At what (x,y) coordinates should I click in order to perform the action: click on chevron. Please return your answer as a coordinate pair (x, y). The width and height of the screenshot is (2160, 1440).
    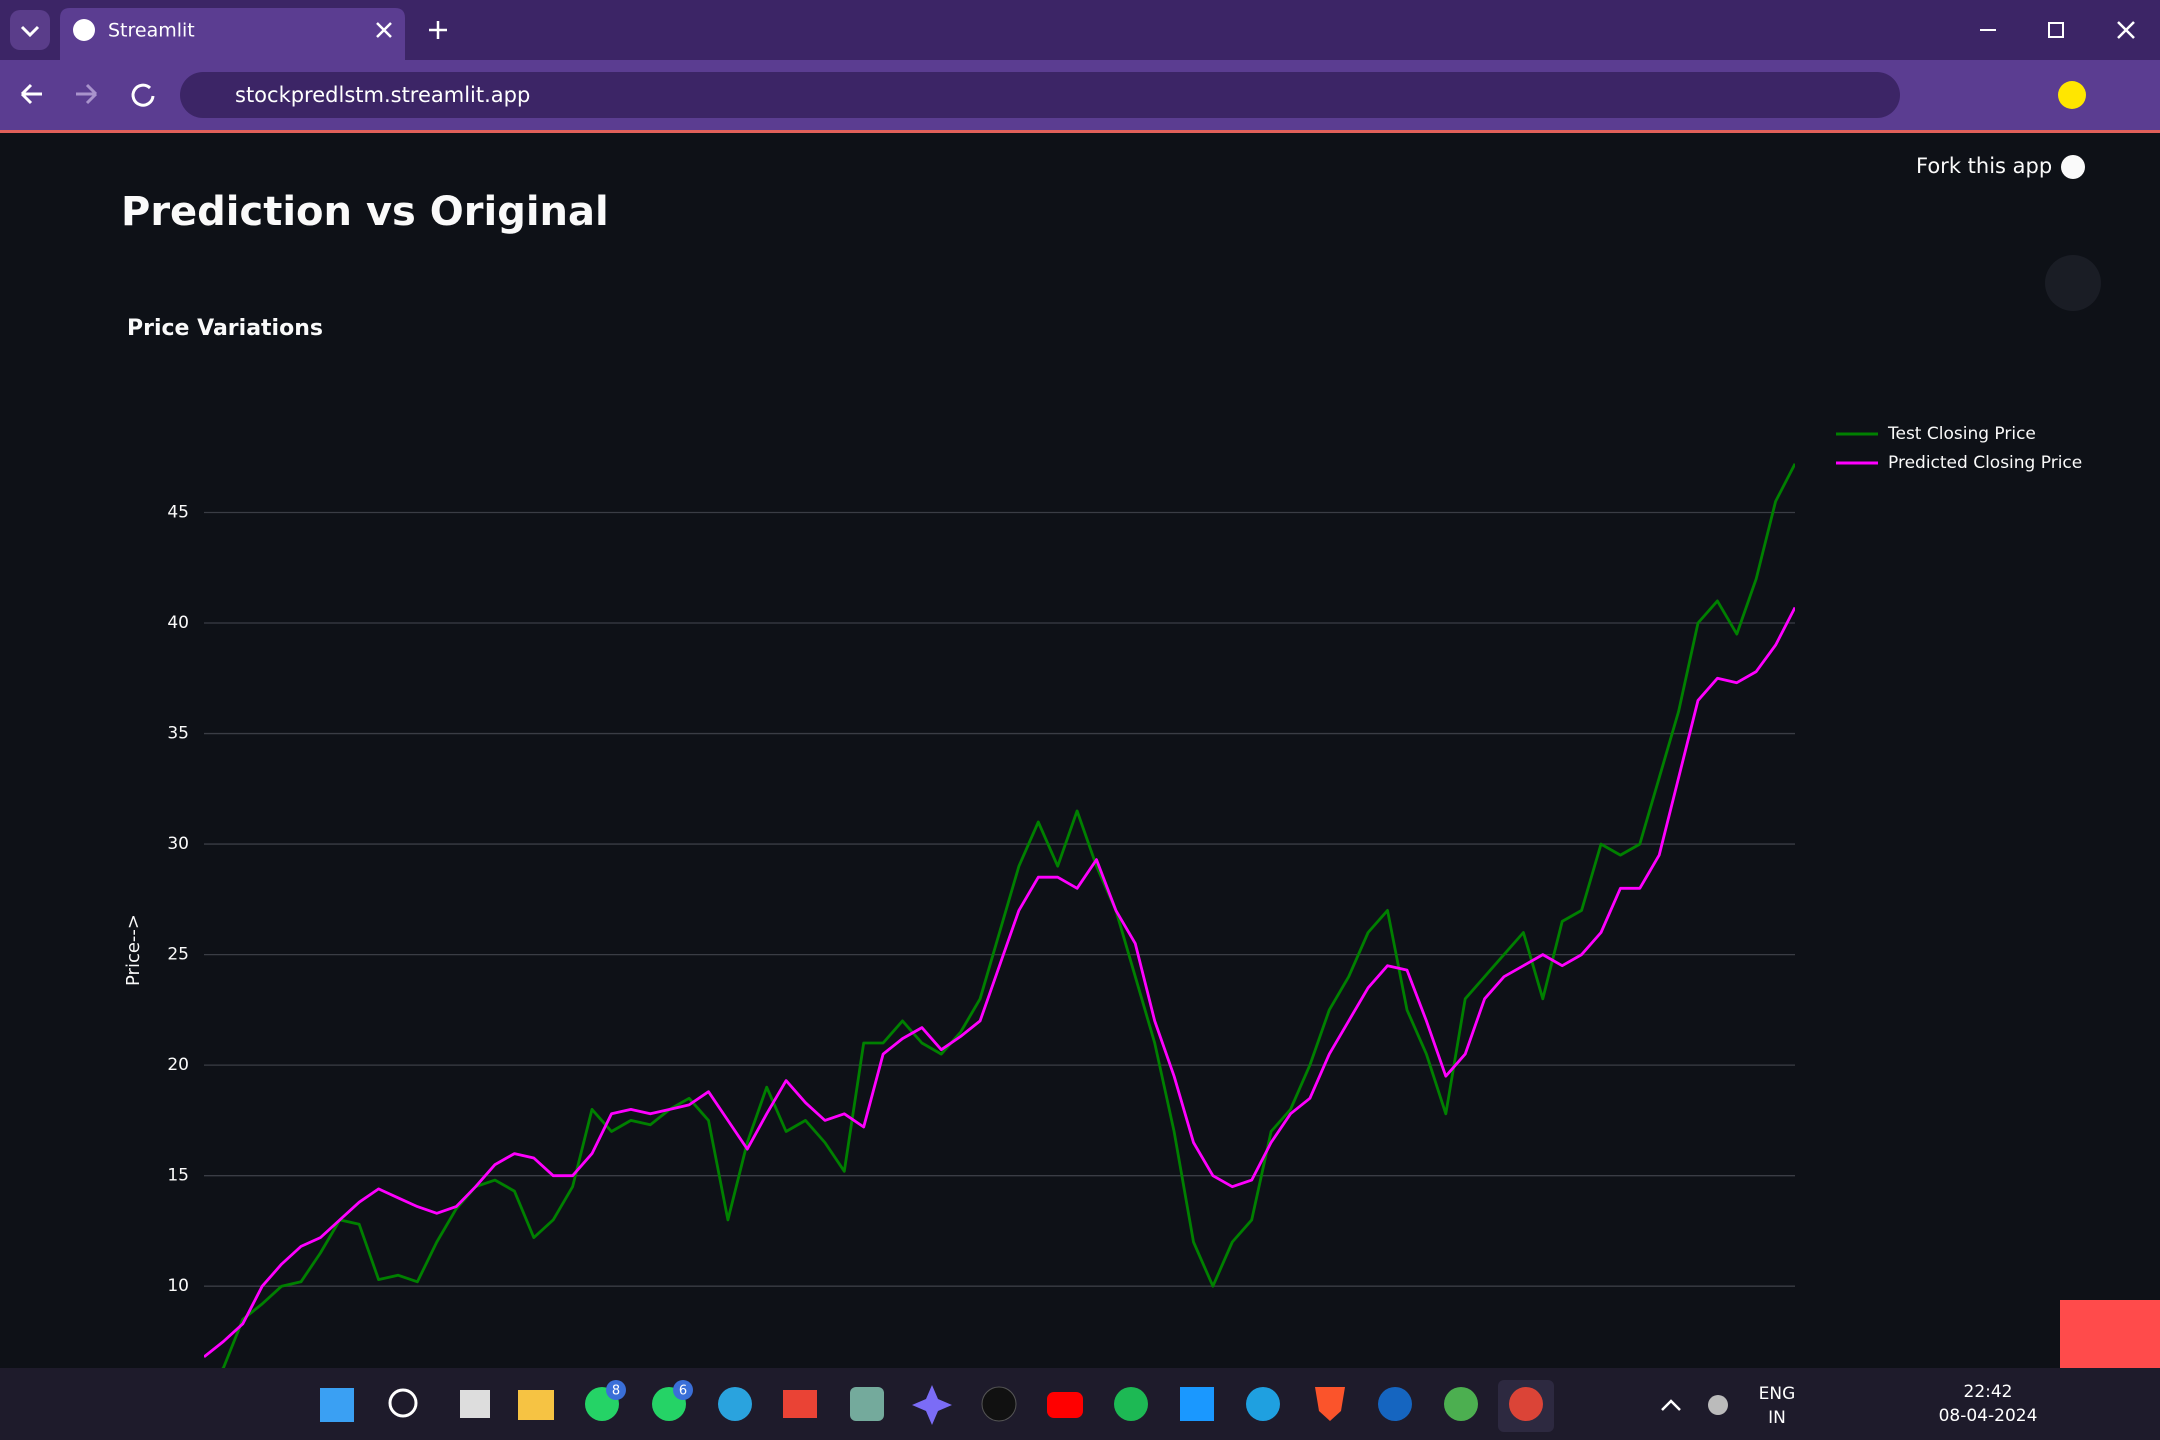
    Looking at the image, I should click on (30, 31).